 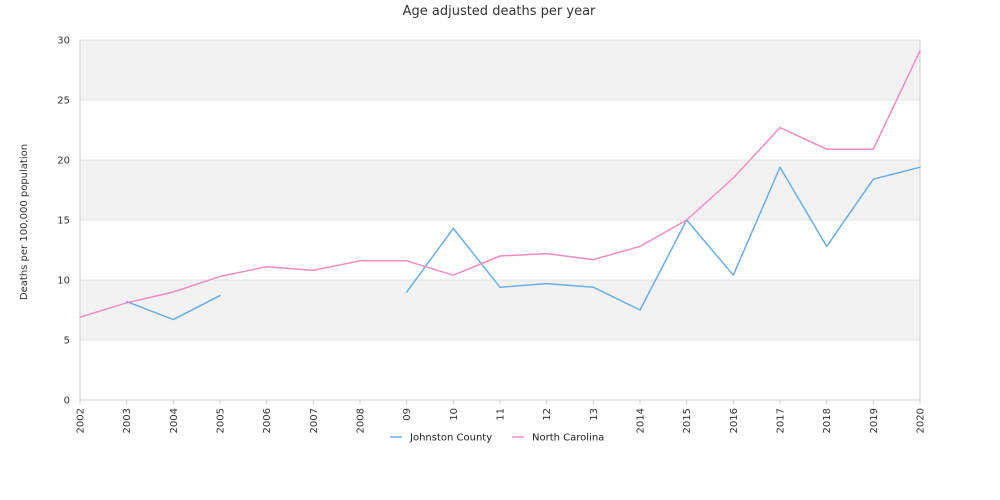 What do you see at coordinates (24, 222) in the screenshot?
I see `y-axis-label: Deaths per 100,000 population` at bounding box center [24, 222].